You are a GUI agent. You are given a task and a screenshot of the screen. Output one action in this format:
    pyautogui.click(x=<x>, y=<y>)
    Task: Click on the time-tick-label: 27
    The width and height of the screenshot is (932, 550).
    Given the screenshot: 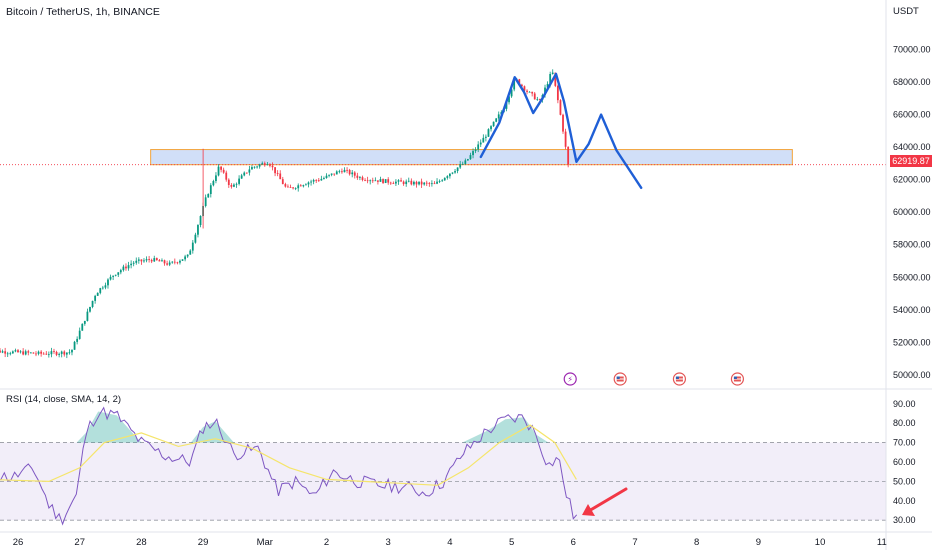 What is the action you would take?
    pyautogui.click(x=79, y=542)
    